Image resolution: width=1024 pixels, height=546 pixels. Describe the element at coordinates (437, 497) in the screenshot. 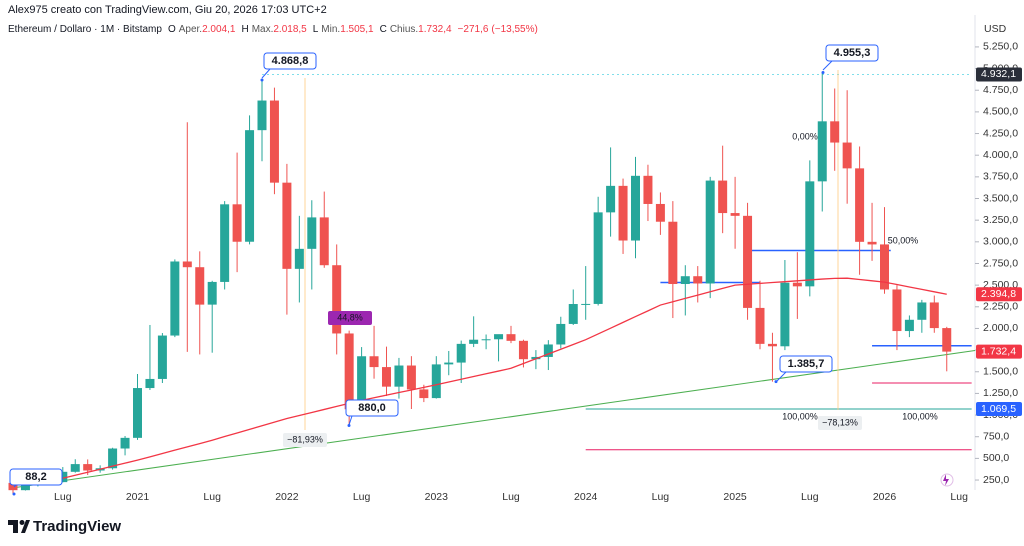

I see `x-tick-label: 2023` at that location.